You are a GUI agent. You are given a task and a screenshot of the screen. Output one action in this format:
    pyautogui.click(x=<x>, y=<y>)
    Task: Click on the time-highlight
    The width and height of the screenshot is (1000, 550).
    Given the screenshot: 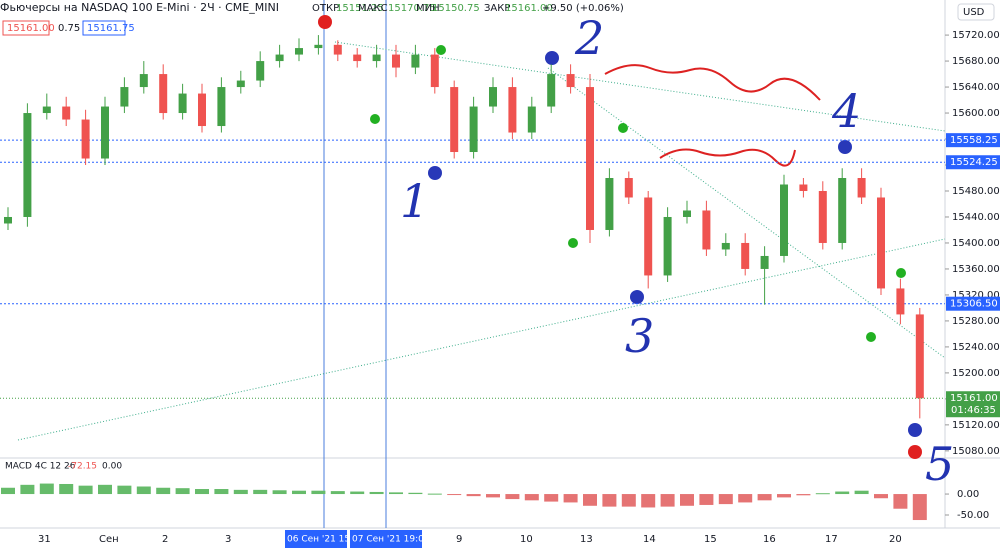 What is the action you would take?
    pyautogui.click(x=386, y=539)
    